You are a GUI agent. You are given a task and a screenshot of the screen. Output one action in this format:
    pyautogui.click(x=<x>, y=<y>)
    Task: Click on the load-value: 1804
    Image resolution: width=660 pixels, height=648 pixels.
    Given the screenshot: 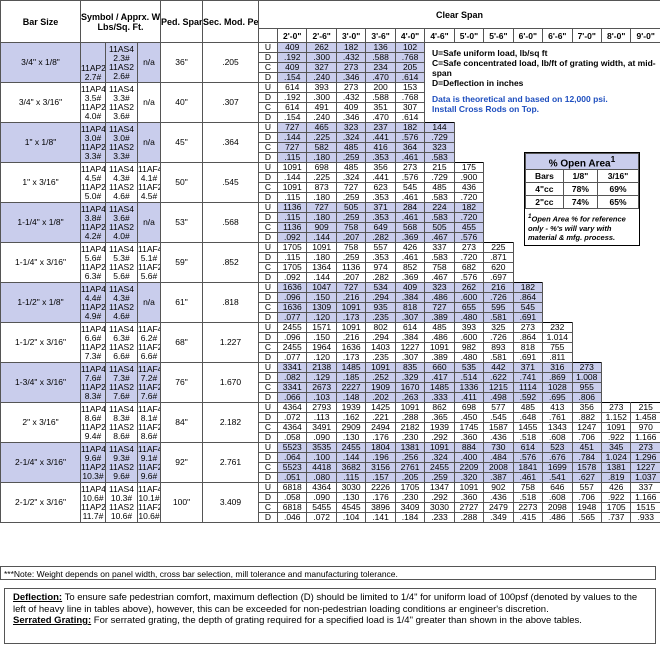 What is the action you would take?
    pyautogui.click(x=380, y=447)
    